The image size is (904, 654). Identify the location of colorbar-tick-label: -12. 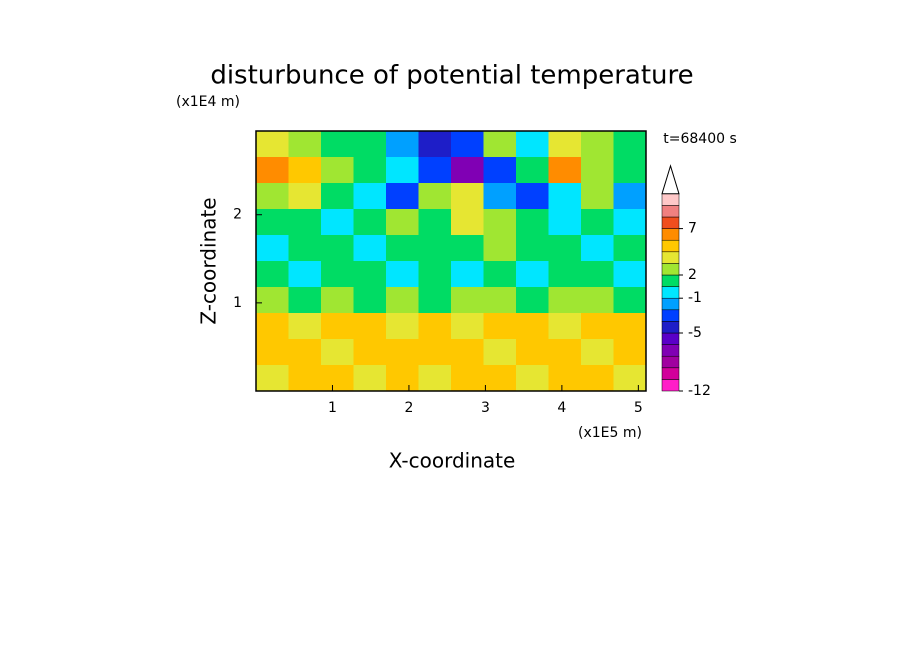
(699, 391).